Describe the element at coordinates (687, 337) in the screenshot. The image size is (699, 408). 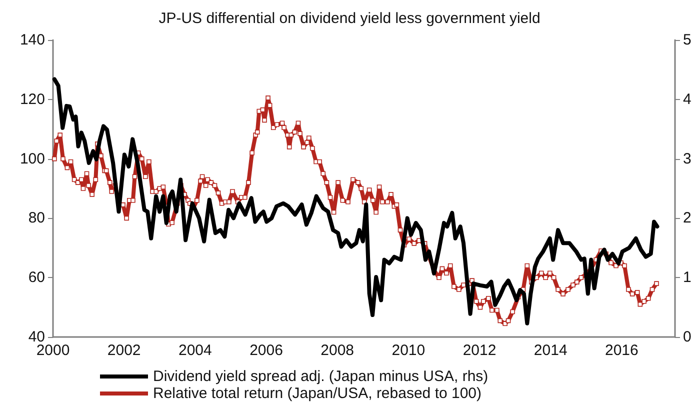
I see `y2-tick-label: 0` at that location.